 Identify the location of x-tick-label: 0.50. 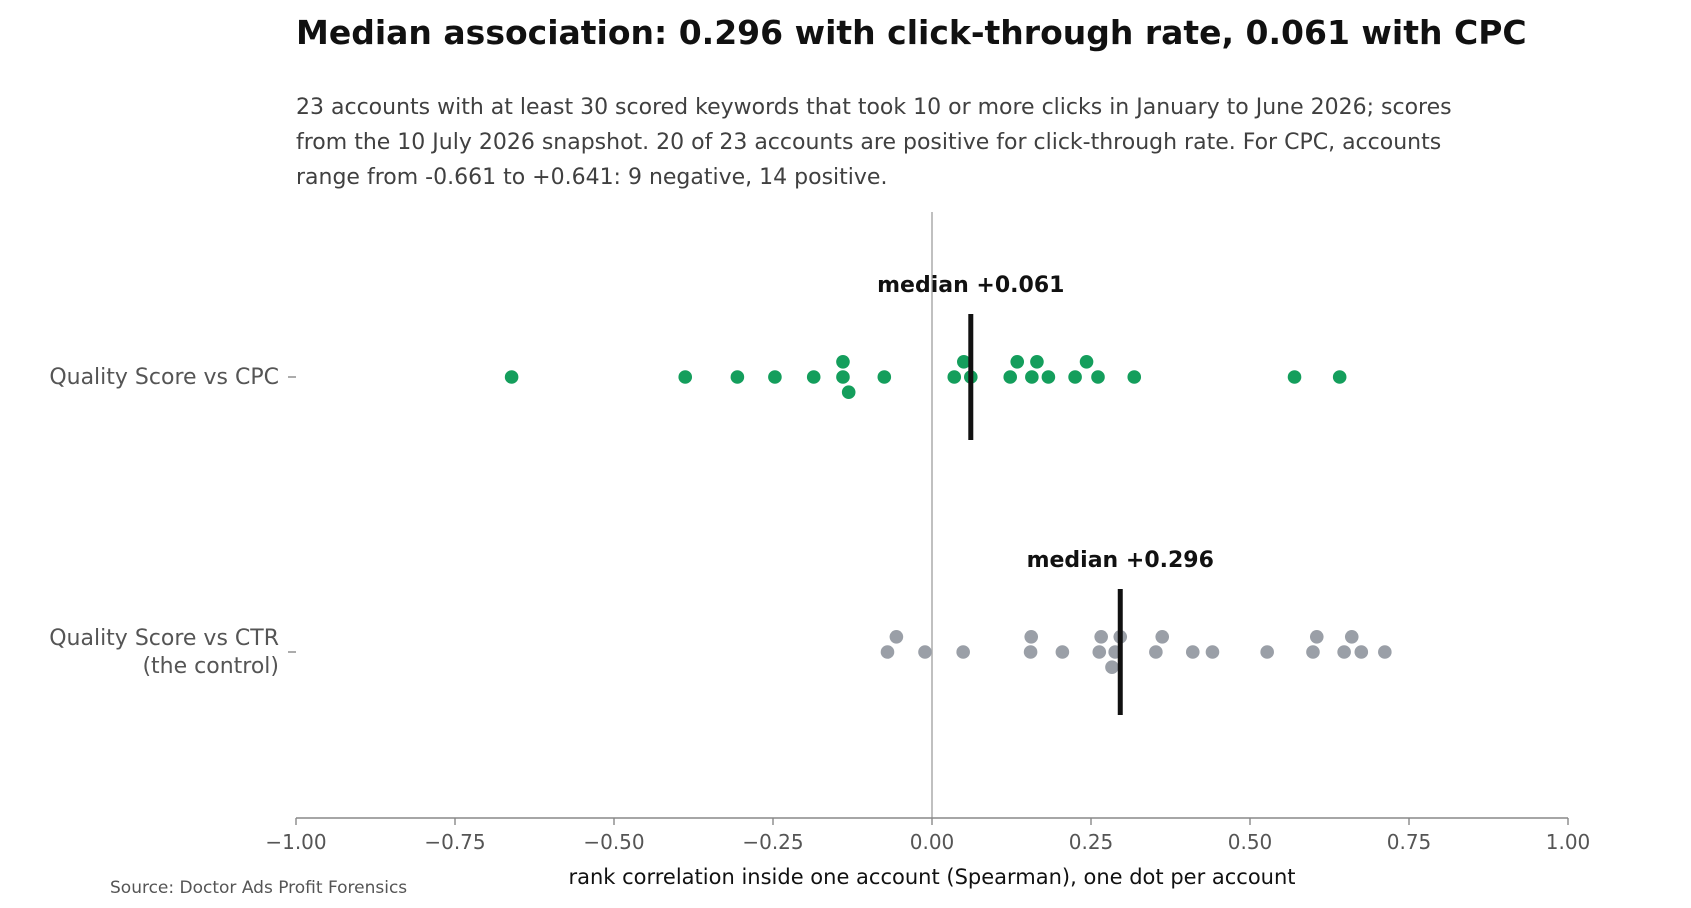
(1250, 842).